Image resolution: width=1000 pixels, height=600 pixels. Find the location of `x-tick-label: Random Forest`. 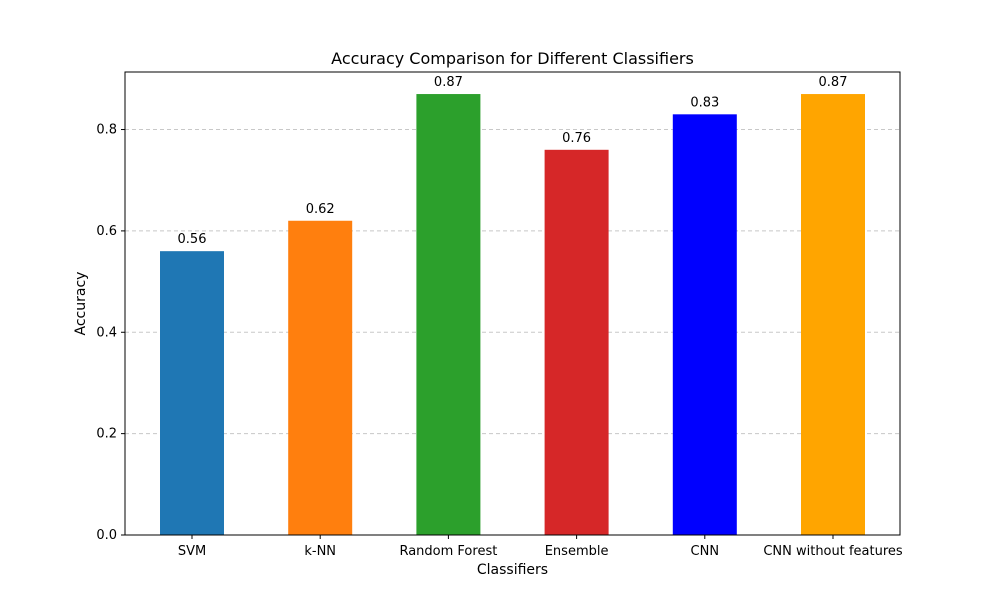

x-tick-label: Random Forest is located at coordinates (448, 551).